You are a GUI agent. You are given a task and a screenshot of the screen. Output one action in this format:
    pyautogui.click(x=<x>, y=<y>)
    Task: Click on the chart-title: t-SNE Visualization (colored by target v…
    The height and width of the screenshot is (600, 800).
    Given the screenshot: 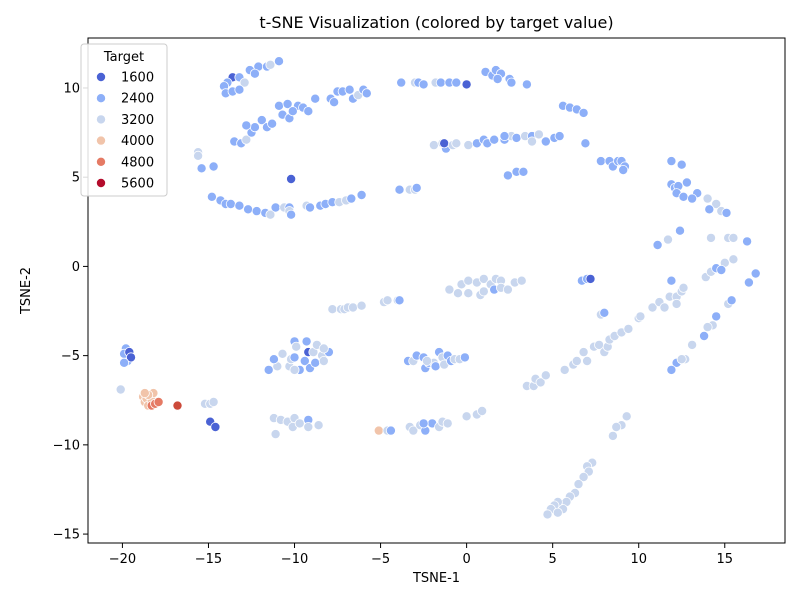 What is the action you would take?
    pyautogui.click(x=436, y=22)
    